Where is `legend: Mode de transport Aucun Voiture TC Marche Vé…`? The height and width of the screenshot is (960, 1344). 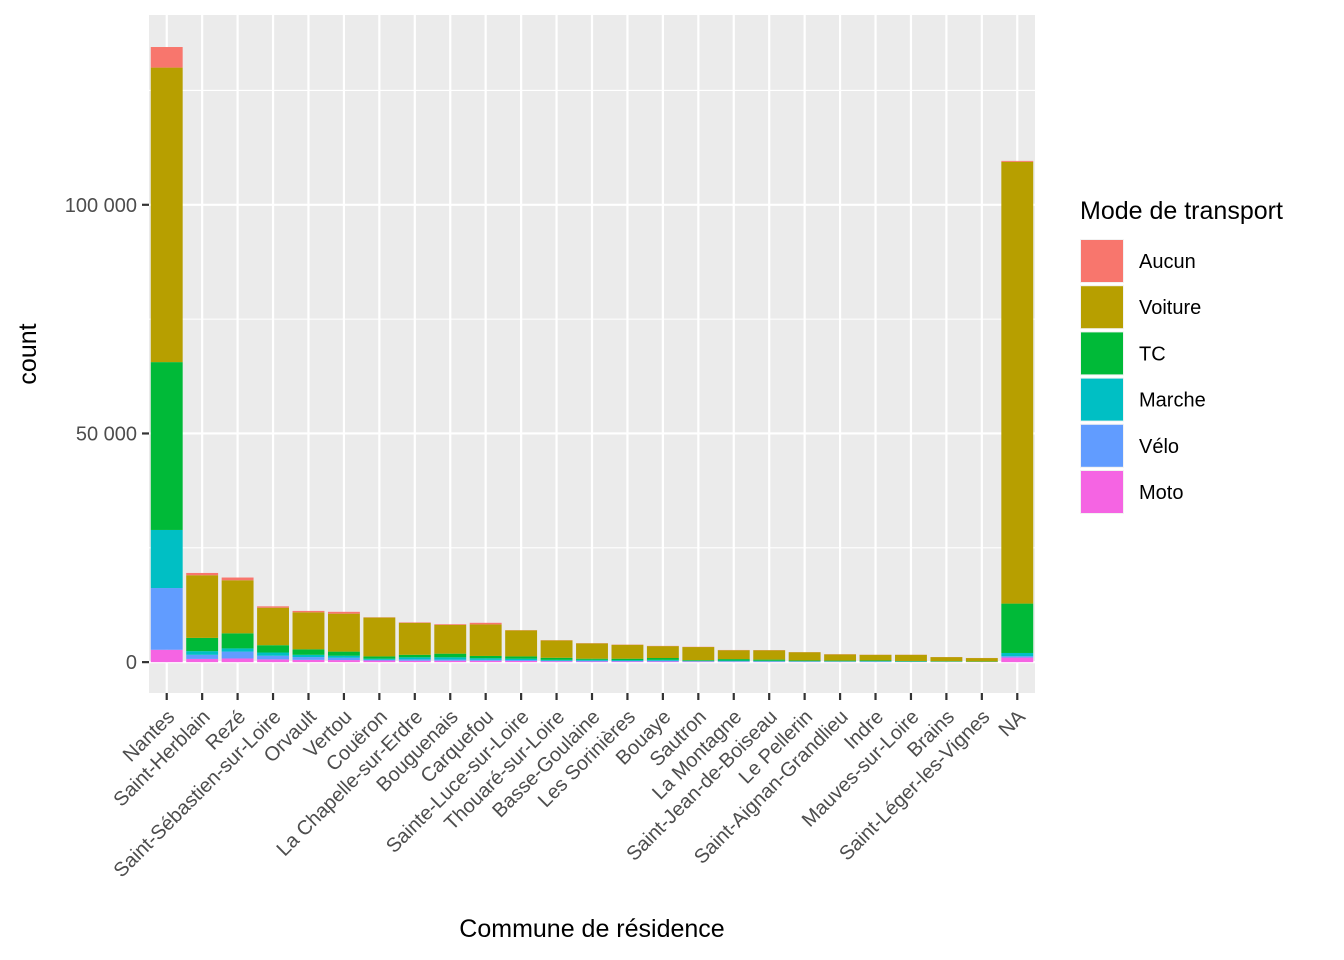
legend: Mode de transport Aucun Voiture TC Marche Vé… is located at coordinates (1181, 355).